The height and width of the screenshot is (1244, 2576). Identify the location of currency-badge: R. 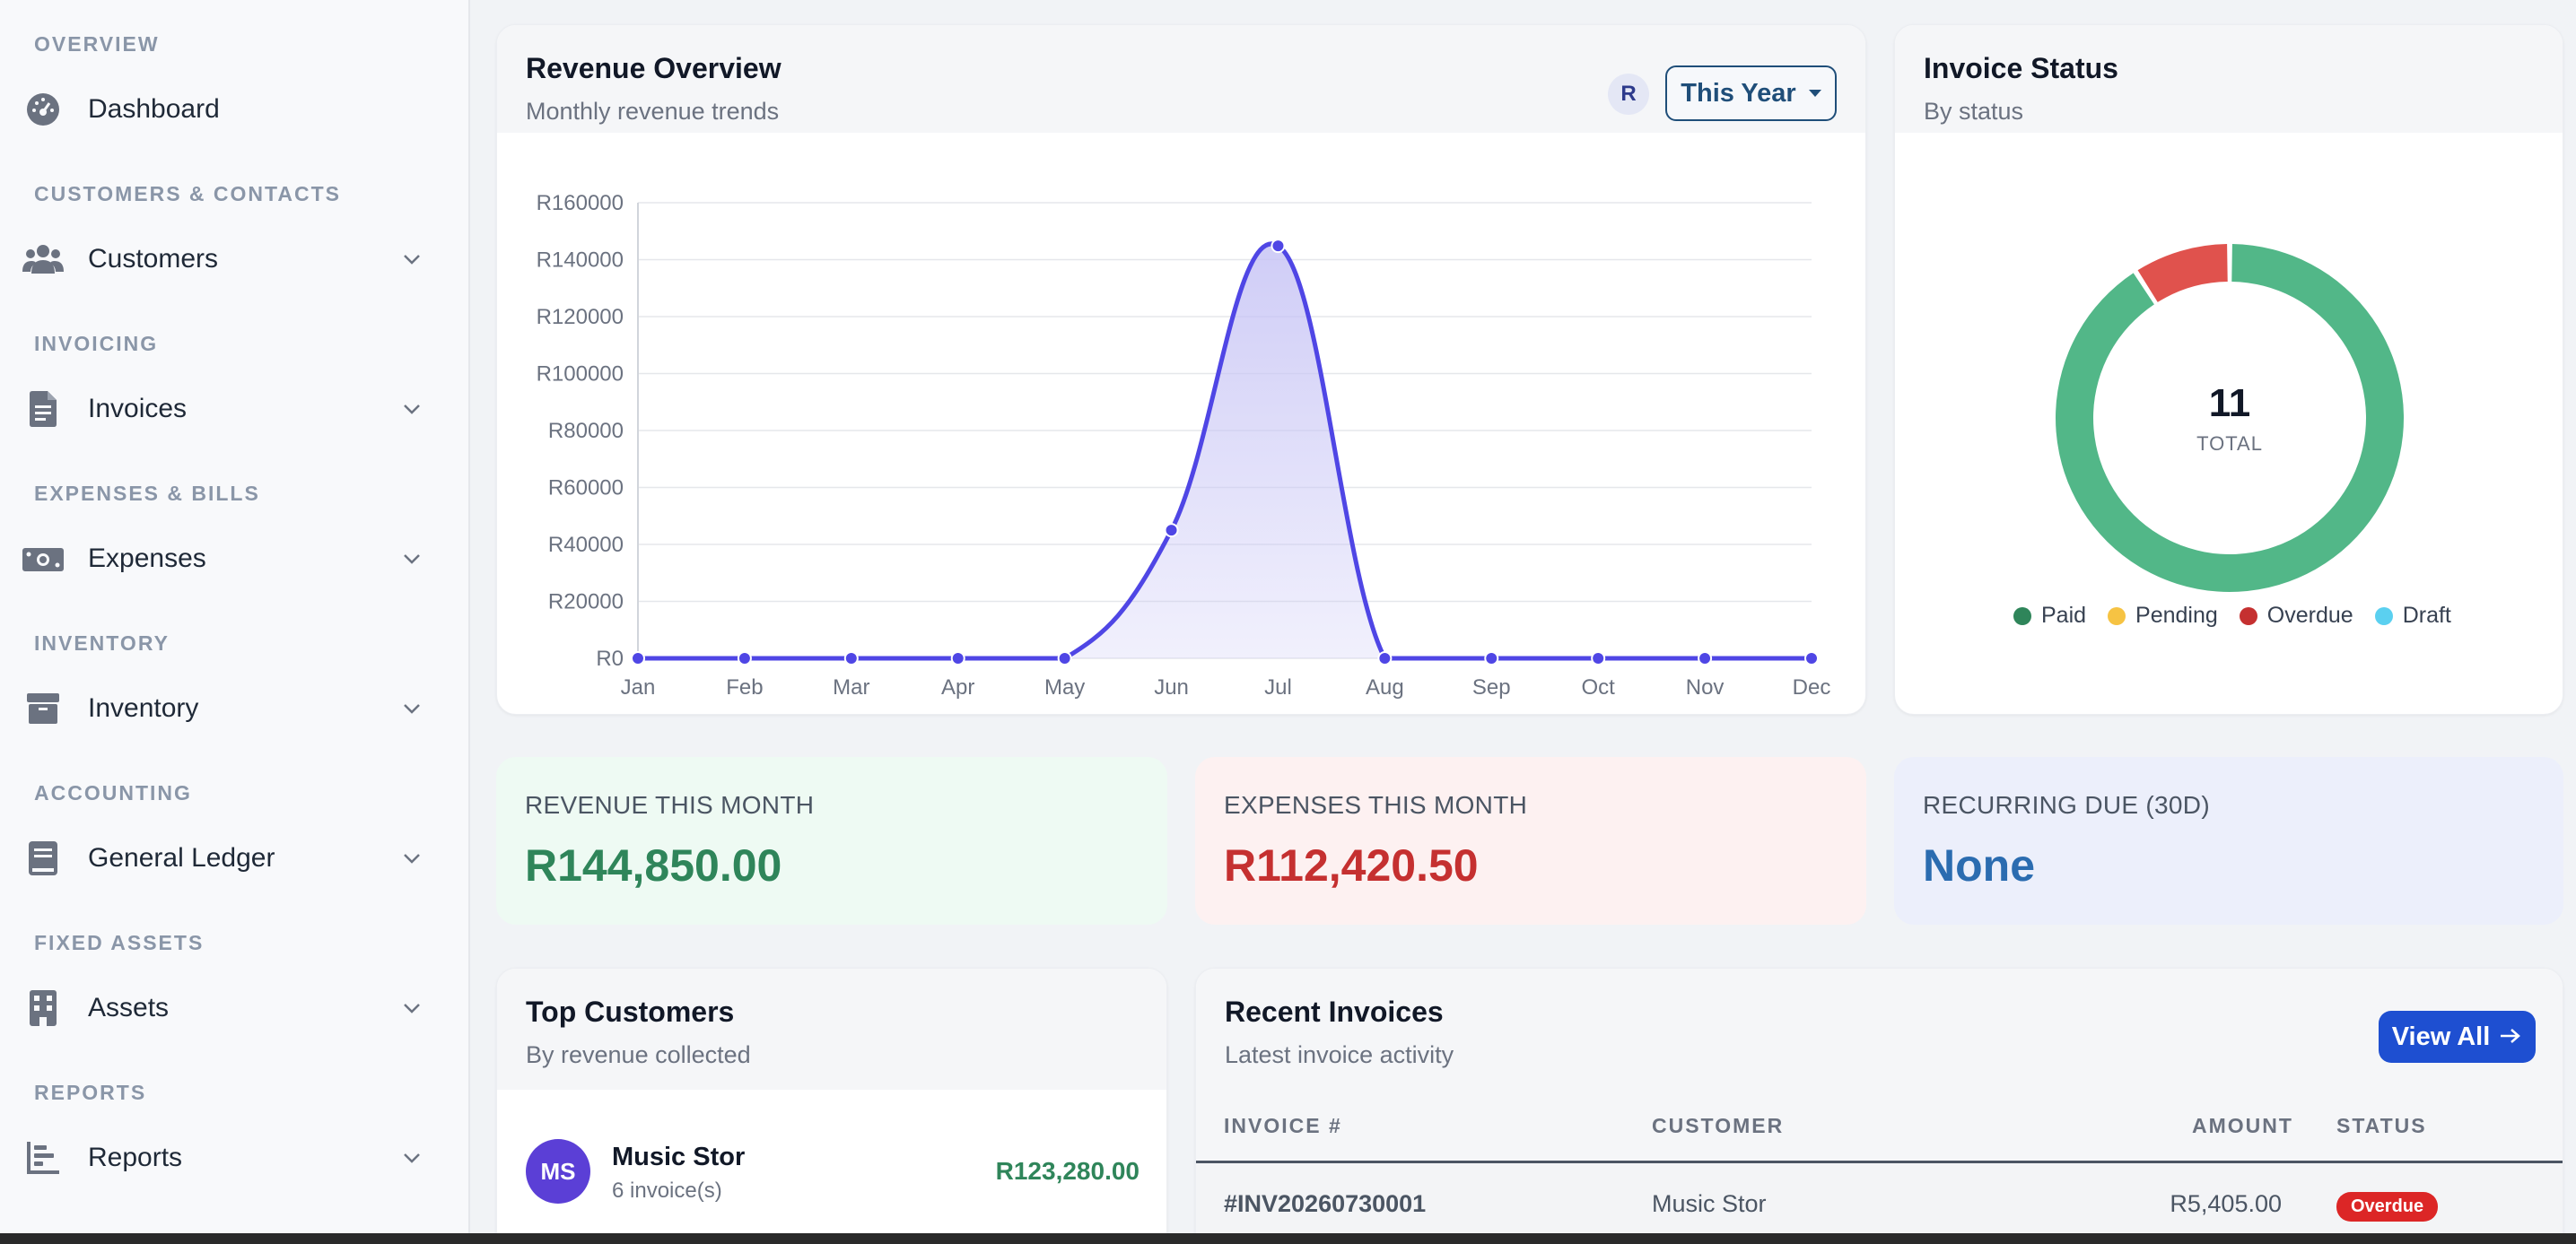
(1629, 94).